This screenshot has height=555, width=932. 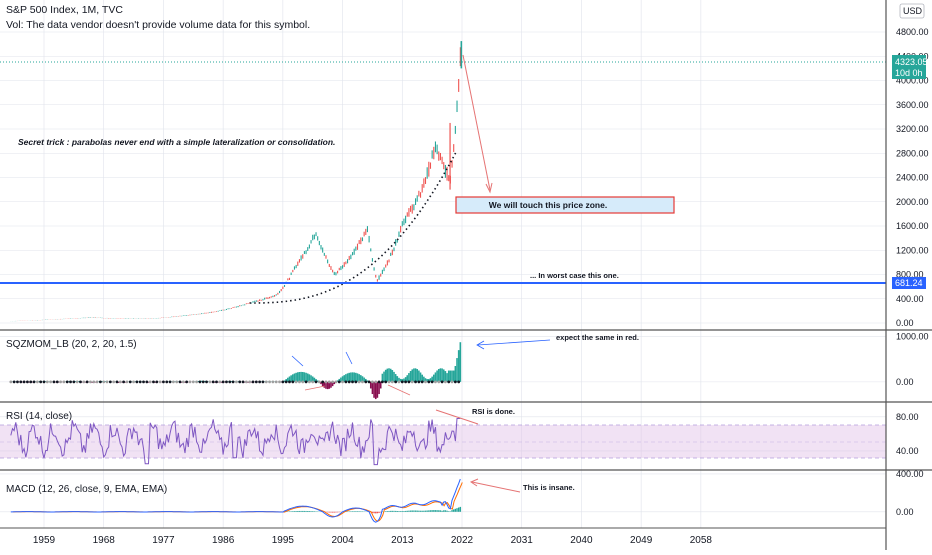 I want to click on x-tick-label: 2022, so click(x=462, y=540).